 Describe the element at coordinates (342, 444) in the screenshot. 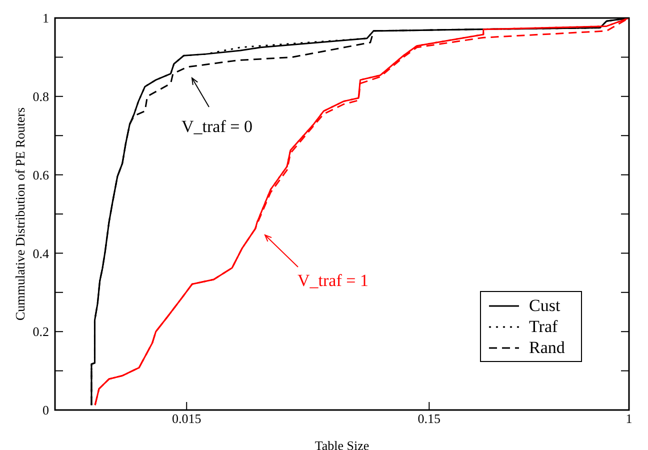

I see `x-axis-title: Table Size` at that location.